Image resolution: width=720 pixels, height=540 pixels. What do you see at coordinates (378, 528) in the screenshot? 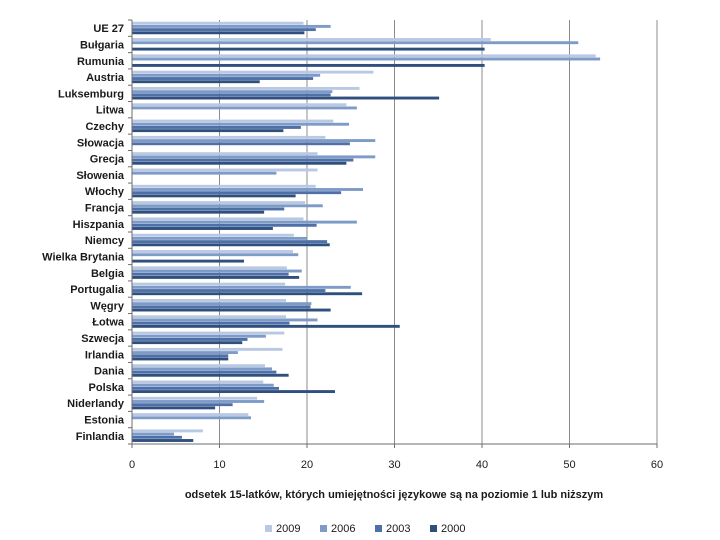
I see `legend-swatch-2003` at bounding box center [378, 528].